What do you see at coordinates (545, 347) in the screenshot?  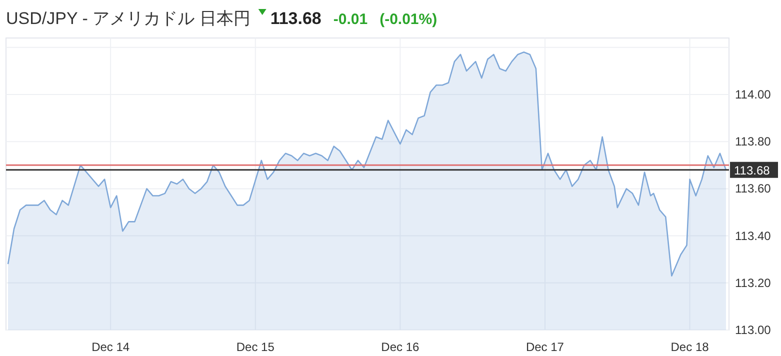 I see `x-tick-label: Dec 17` at bounding box center [545, 347].